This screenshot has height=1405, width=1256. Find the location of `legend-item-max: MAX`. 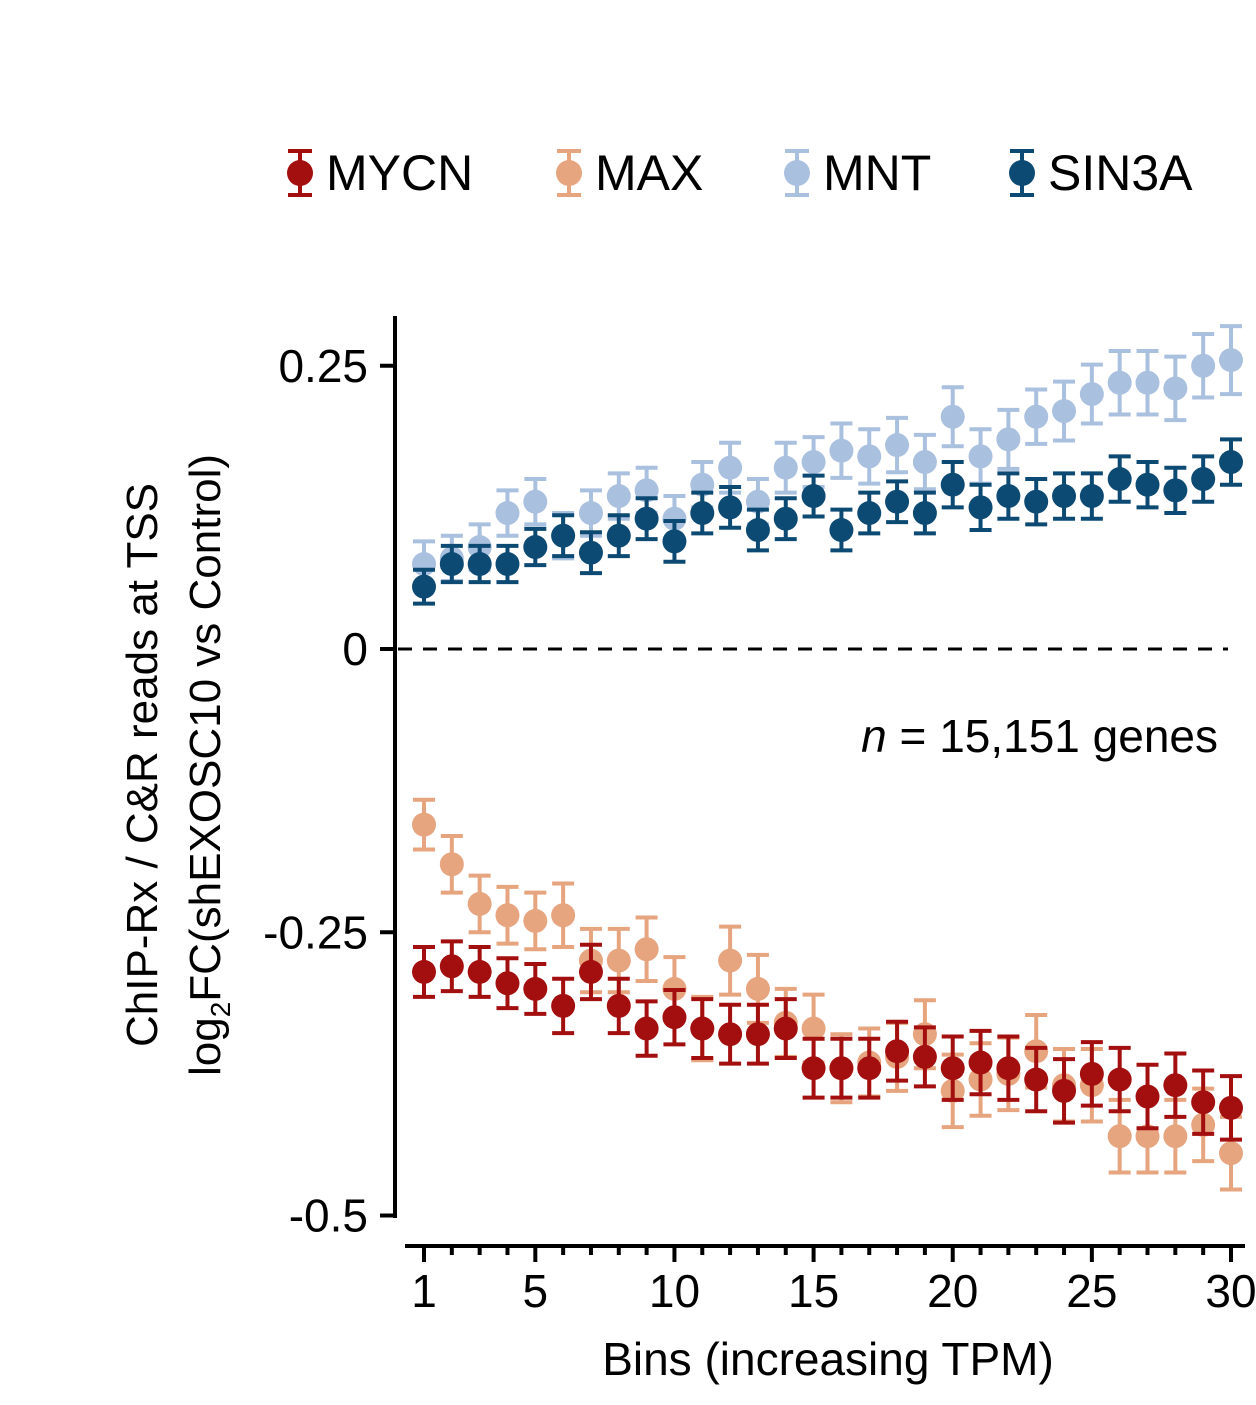

legend-item-max: MAX is located at coordinates (627, 173).